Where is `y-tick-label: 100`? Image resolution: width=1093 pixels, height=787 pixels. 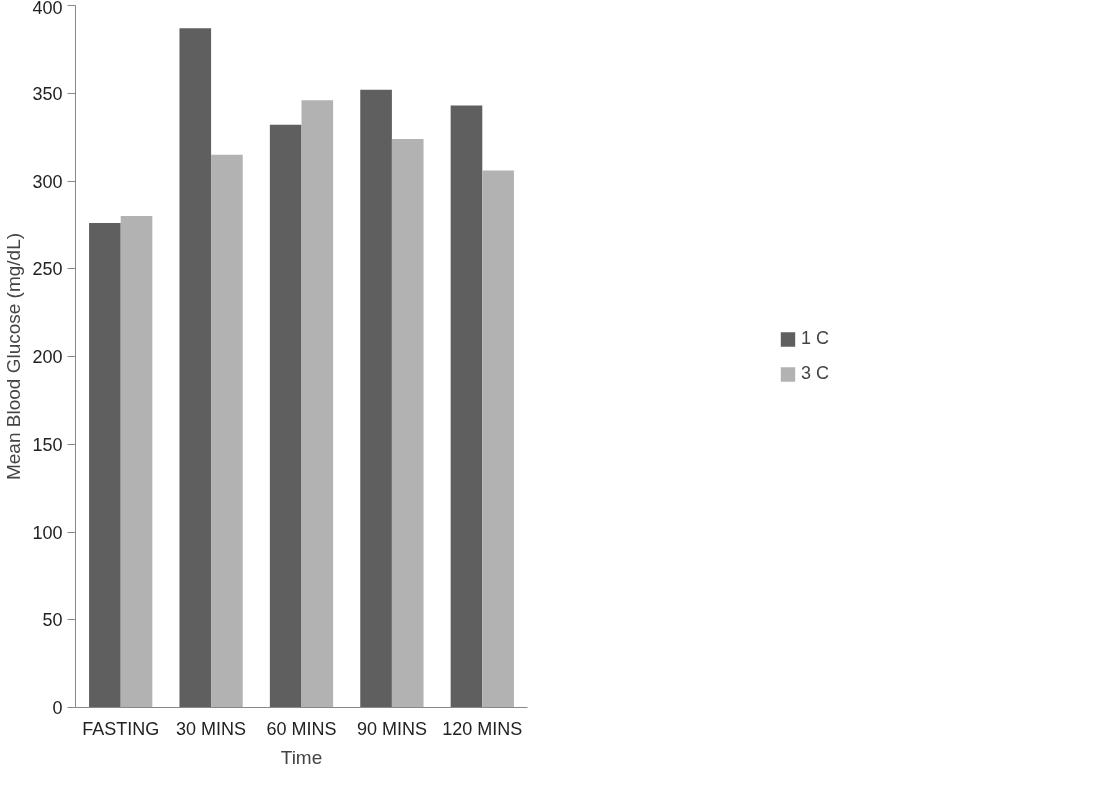 y-tick-label: 100 is located at coordinates (47, 532).